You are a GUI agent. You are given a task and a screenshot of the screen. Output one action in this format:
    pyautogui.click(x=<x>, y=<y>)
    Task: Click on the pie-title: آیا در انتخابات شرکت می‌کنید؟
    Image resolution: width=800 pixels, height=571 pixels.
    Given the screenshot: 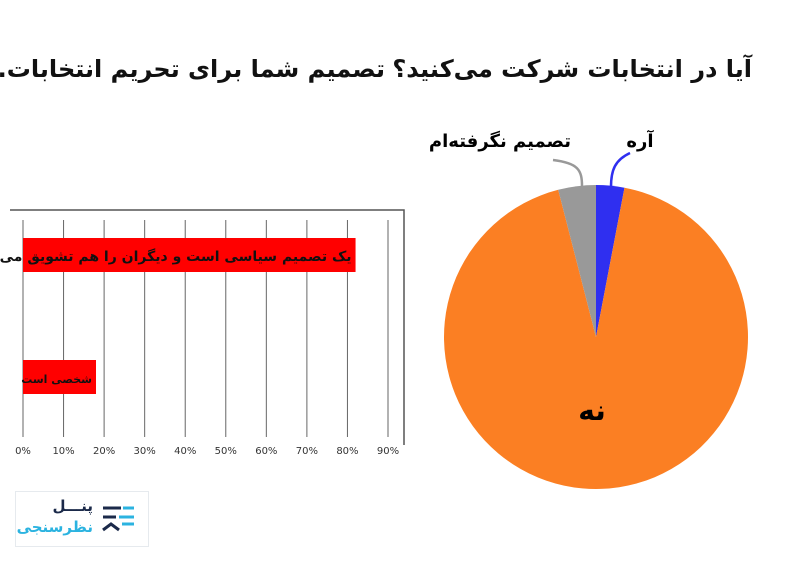 What is the action you would take?
    pyautogui.click(x=572, y=69)
    